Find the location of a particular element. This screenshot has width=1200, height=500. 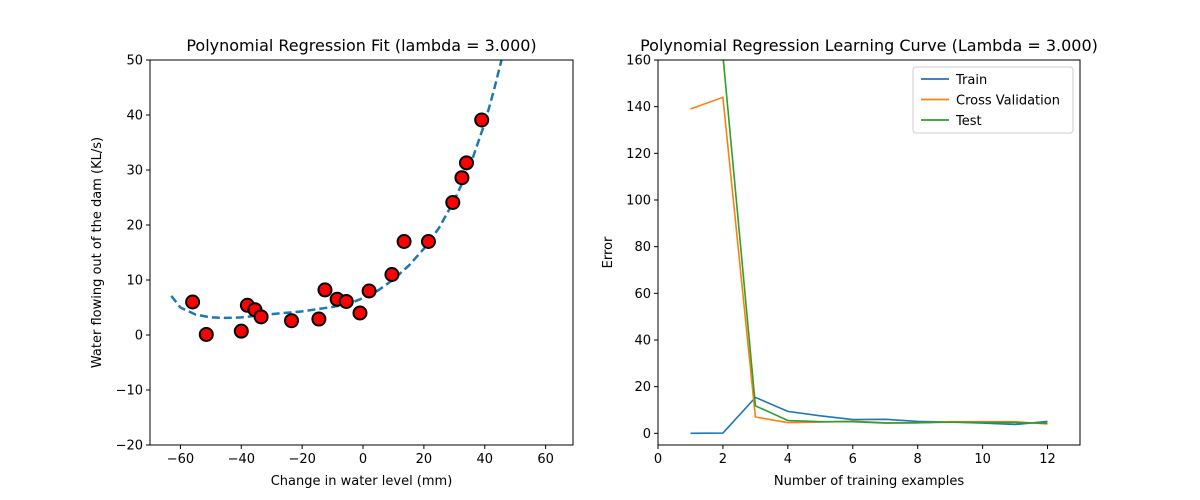

legend-frame is located at coordinates (993, 100).